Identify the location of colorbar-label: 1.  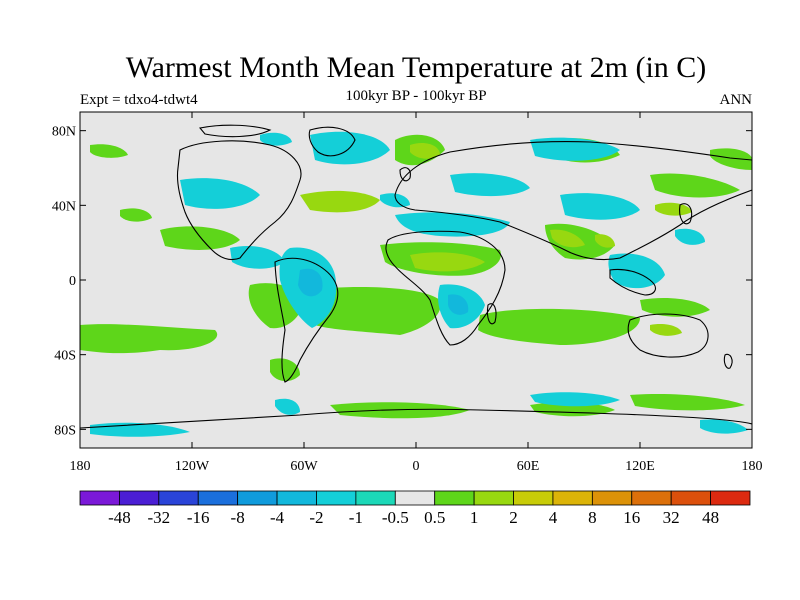
(474, 517).